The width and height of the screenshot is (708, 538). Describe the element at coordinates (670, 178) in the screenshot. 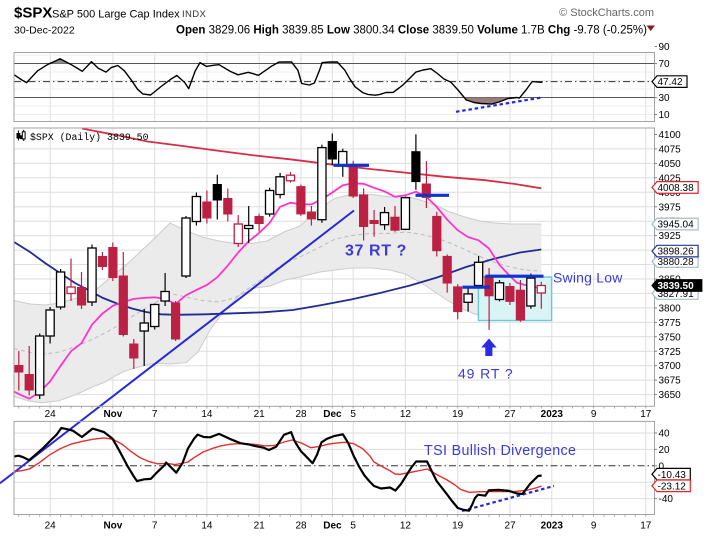

I see `svg-text: 4025` at that location.